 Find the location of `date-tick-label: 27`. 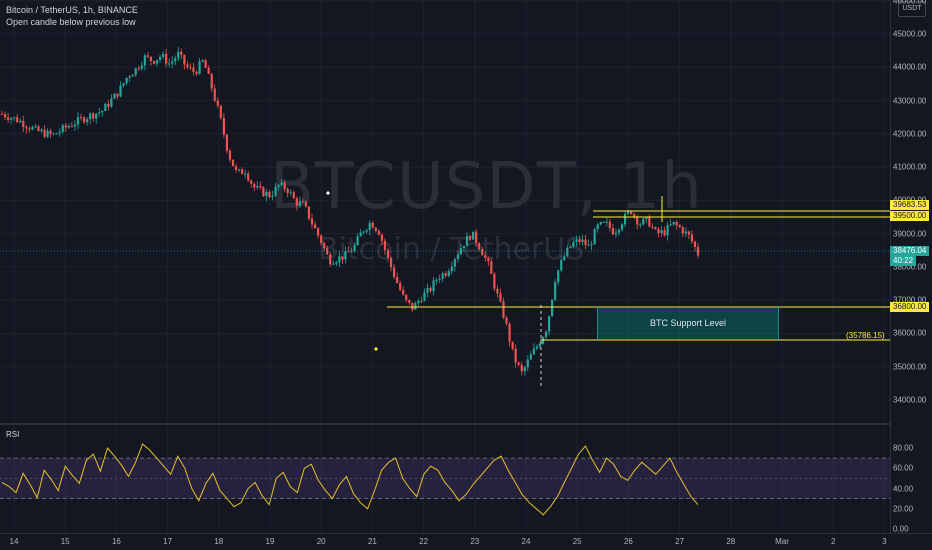

date-tick-label: 27 is located at coordinates (680, 541).